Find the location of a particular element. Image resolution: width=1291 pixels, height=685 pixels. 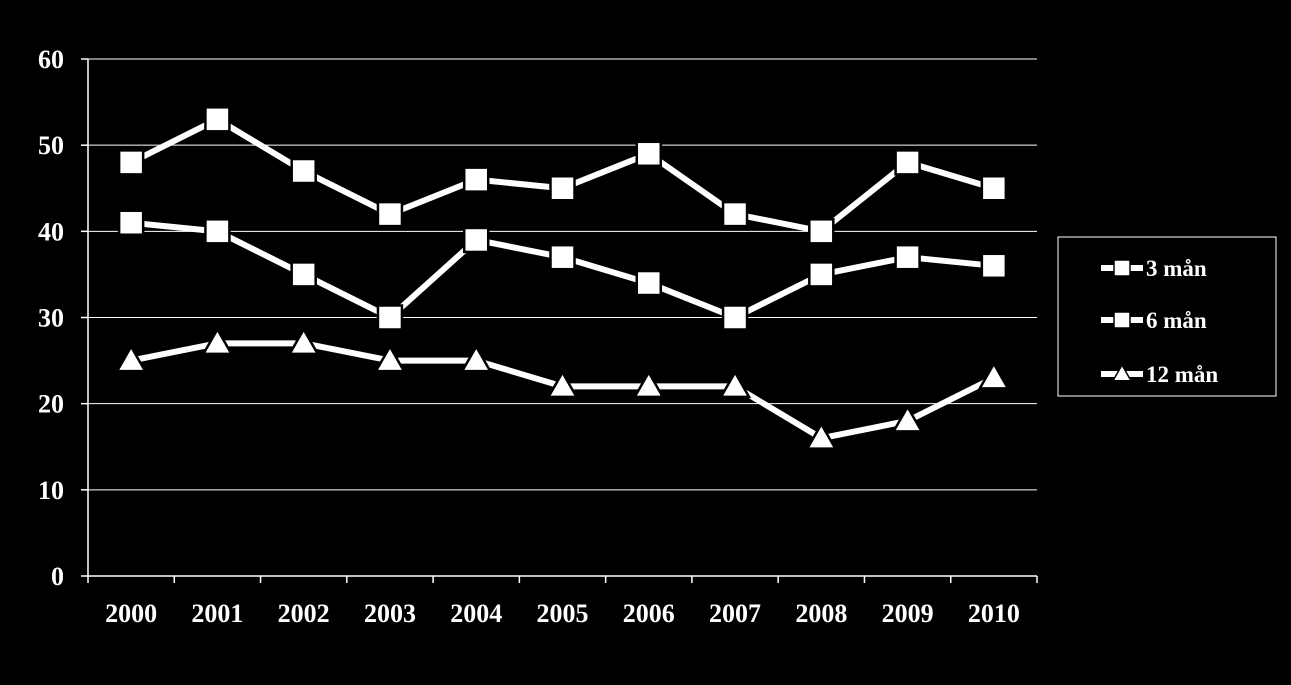

x-tick-label: 2006 is located at coordinates (649, 613).